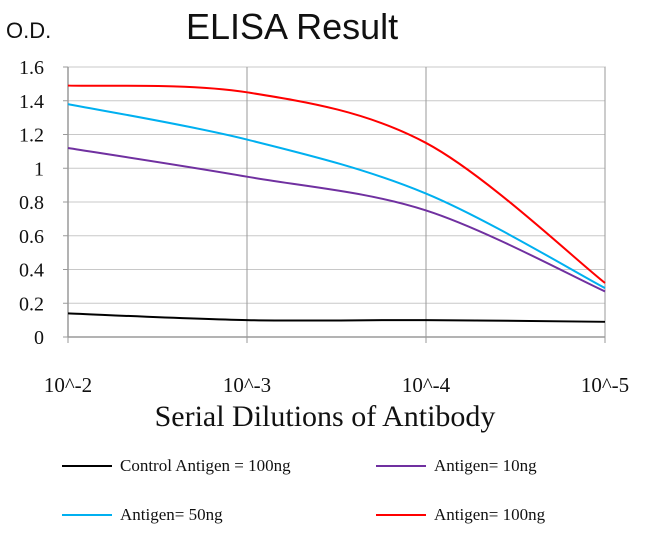 Image resolution: width=650 pixels, height=542 pixels. Describe the element at coordinates (31, 102) in the screenshot. I see `y-tick-label: 1.4` at that location.